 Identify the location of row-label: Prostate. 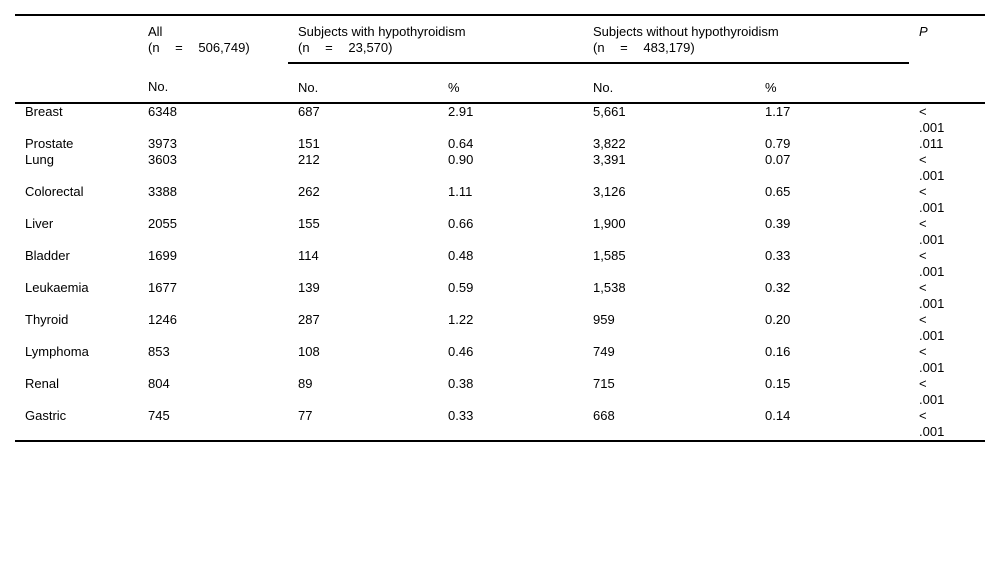
(49, 143).